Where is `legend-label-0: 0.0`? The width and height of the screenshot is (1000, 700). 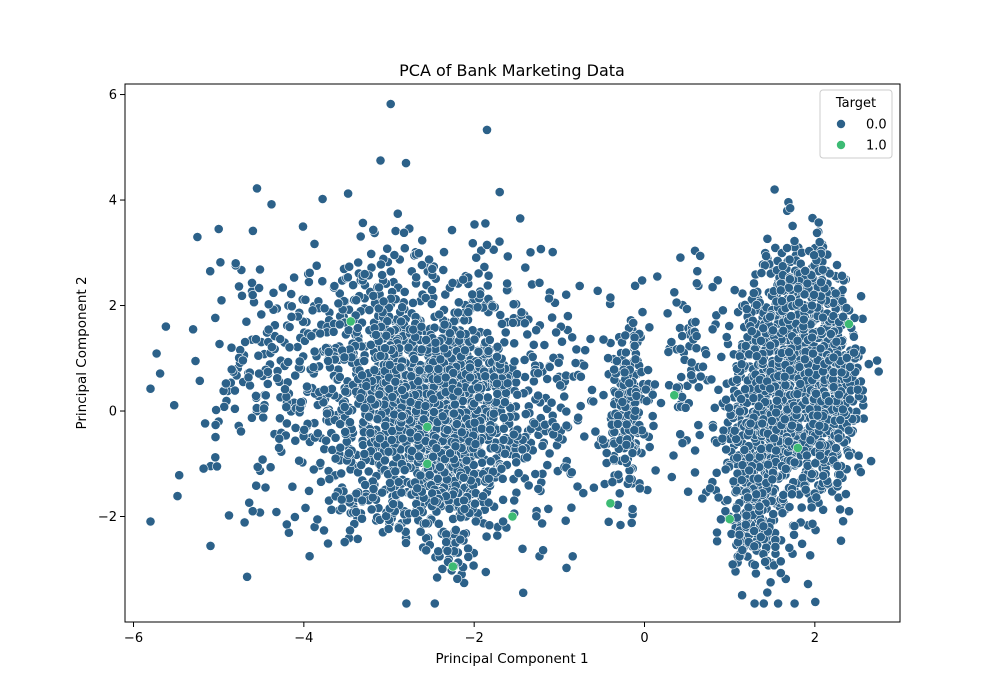
legend-label-0: 0.0 is located at coordinates (876, 125).